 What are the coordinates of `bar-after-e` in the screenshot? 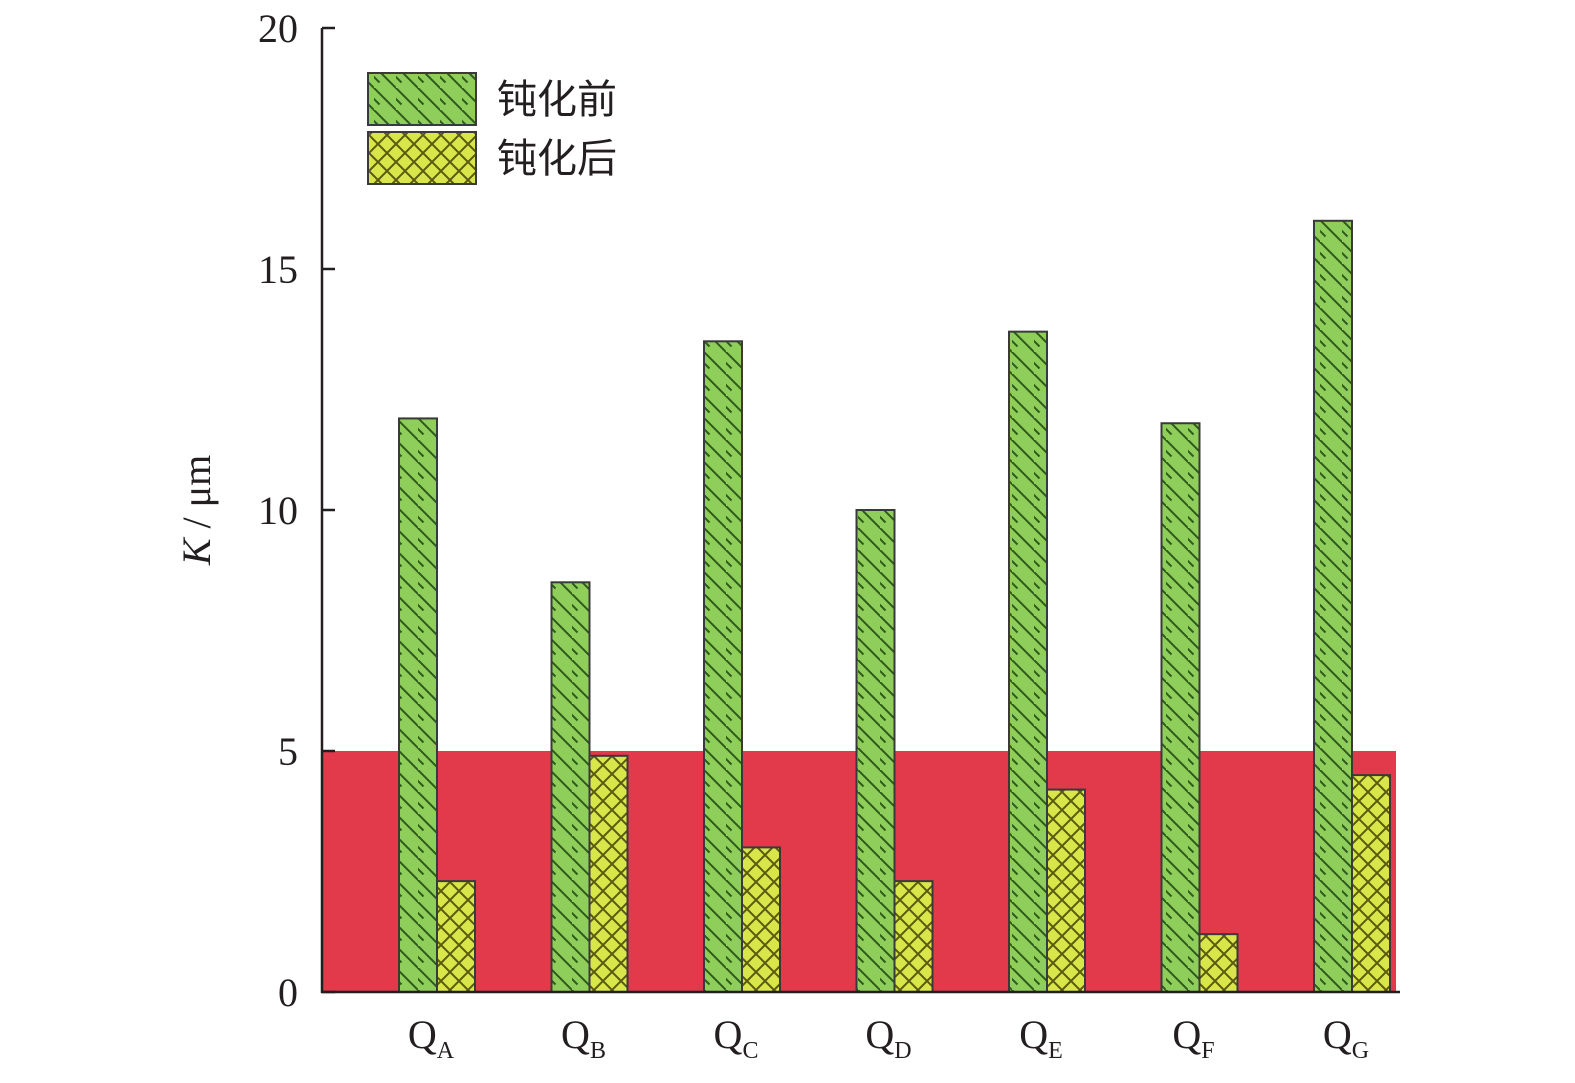 It's located at (1066, 890).